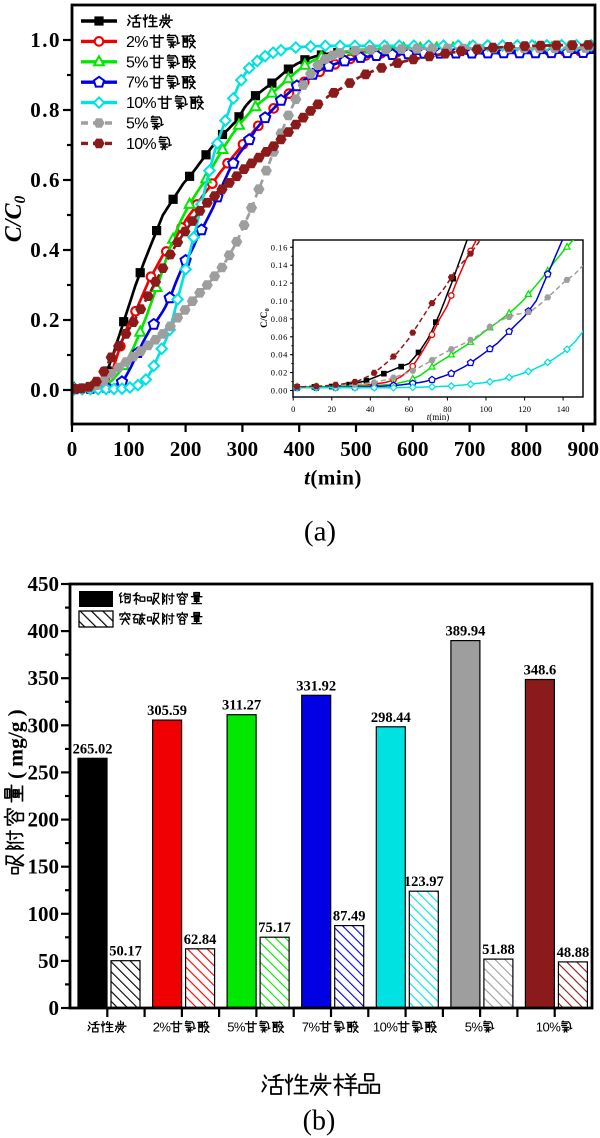 The image size is (600, 1138). What do you see at coordinates (279, 373) in the screenshot?
I see `svg-text: 0.02` at bounding box center [279, 373].